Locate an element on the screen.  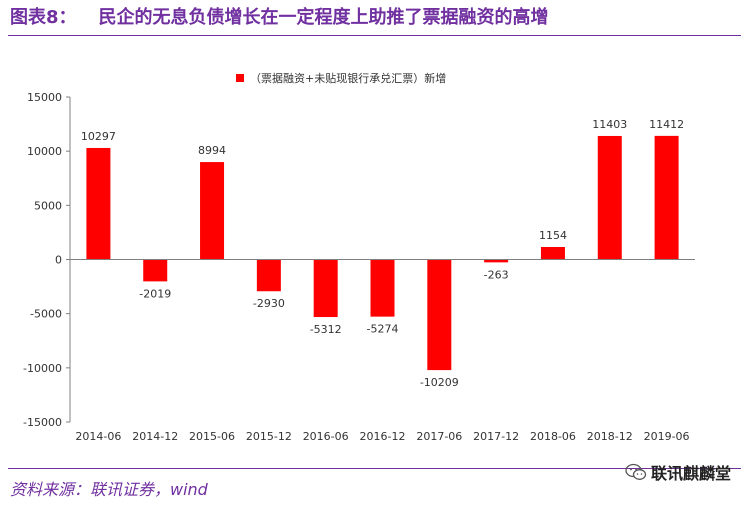
y-tick-label: -5000 is located at coordinates (46, 314).